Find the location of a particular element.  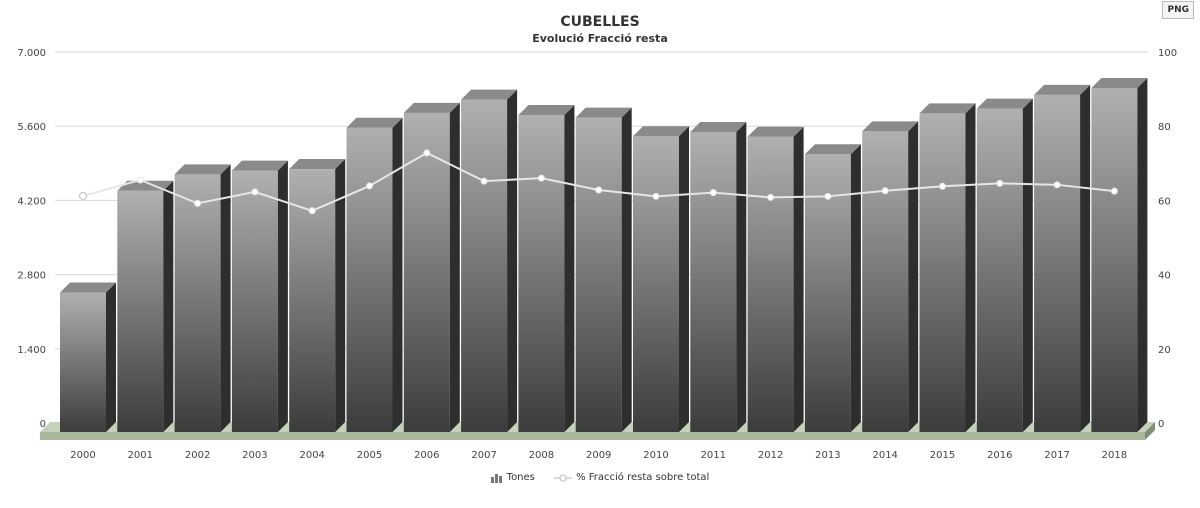

x-tick-label: 2007 is located at coordinates (483, 455).